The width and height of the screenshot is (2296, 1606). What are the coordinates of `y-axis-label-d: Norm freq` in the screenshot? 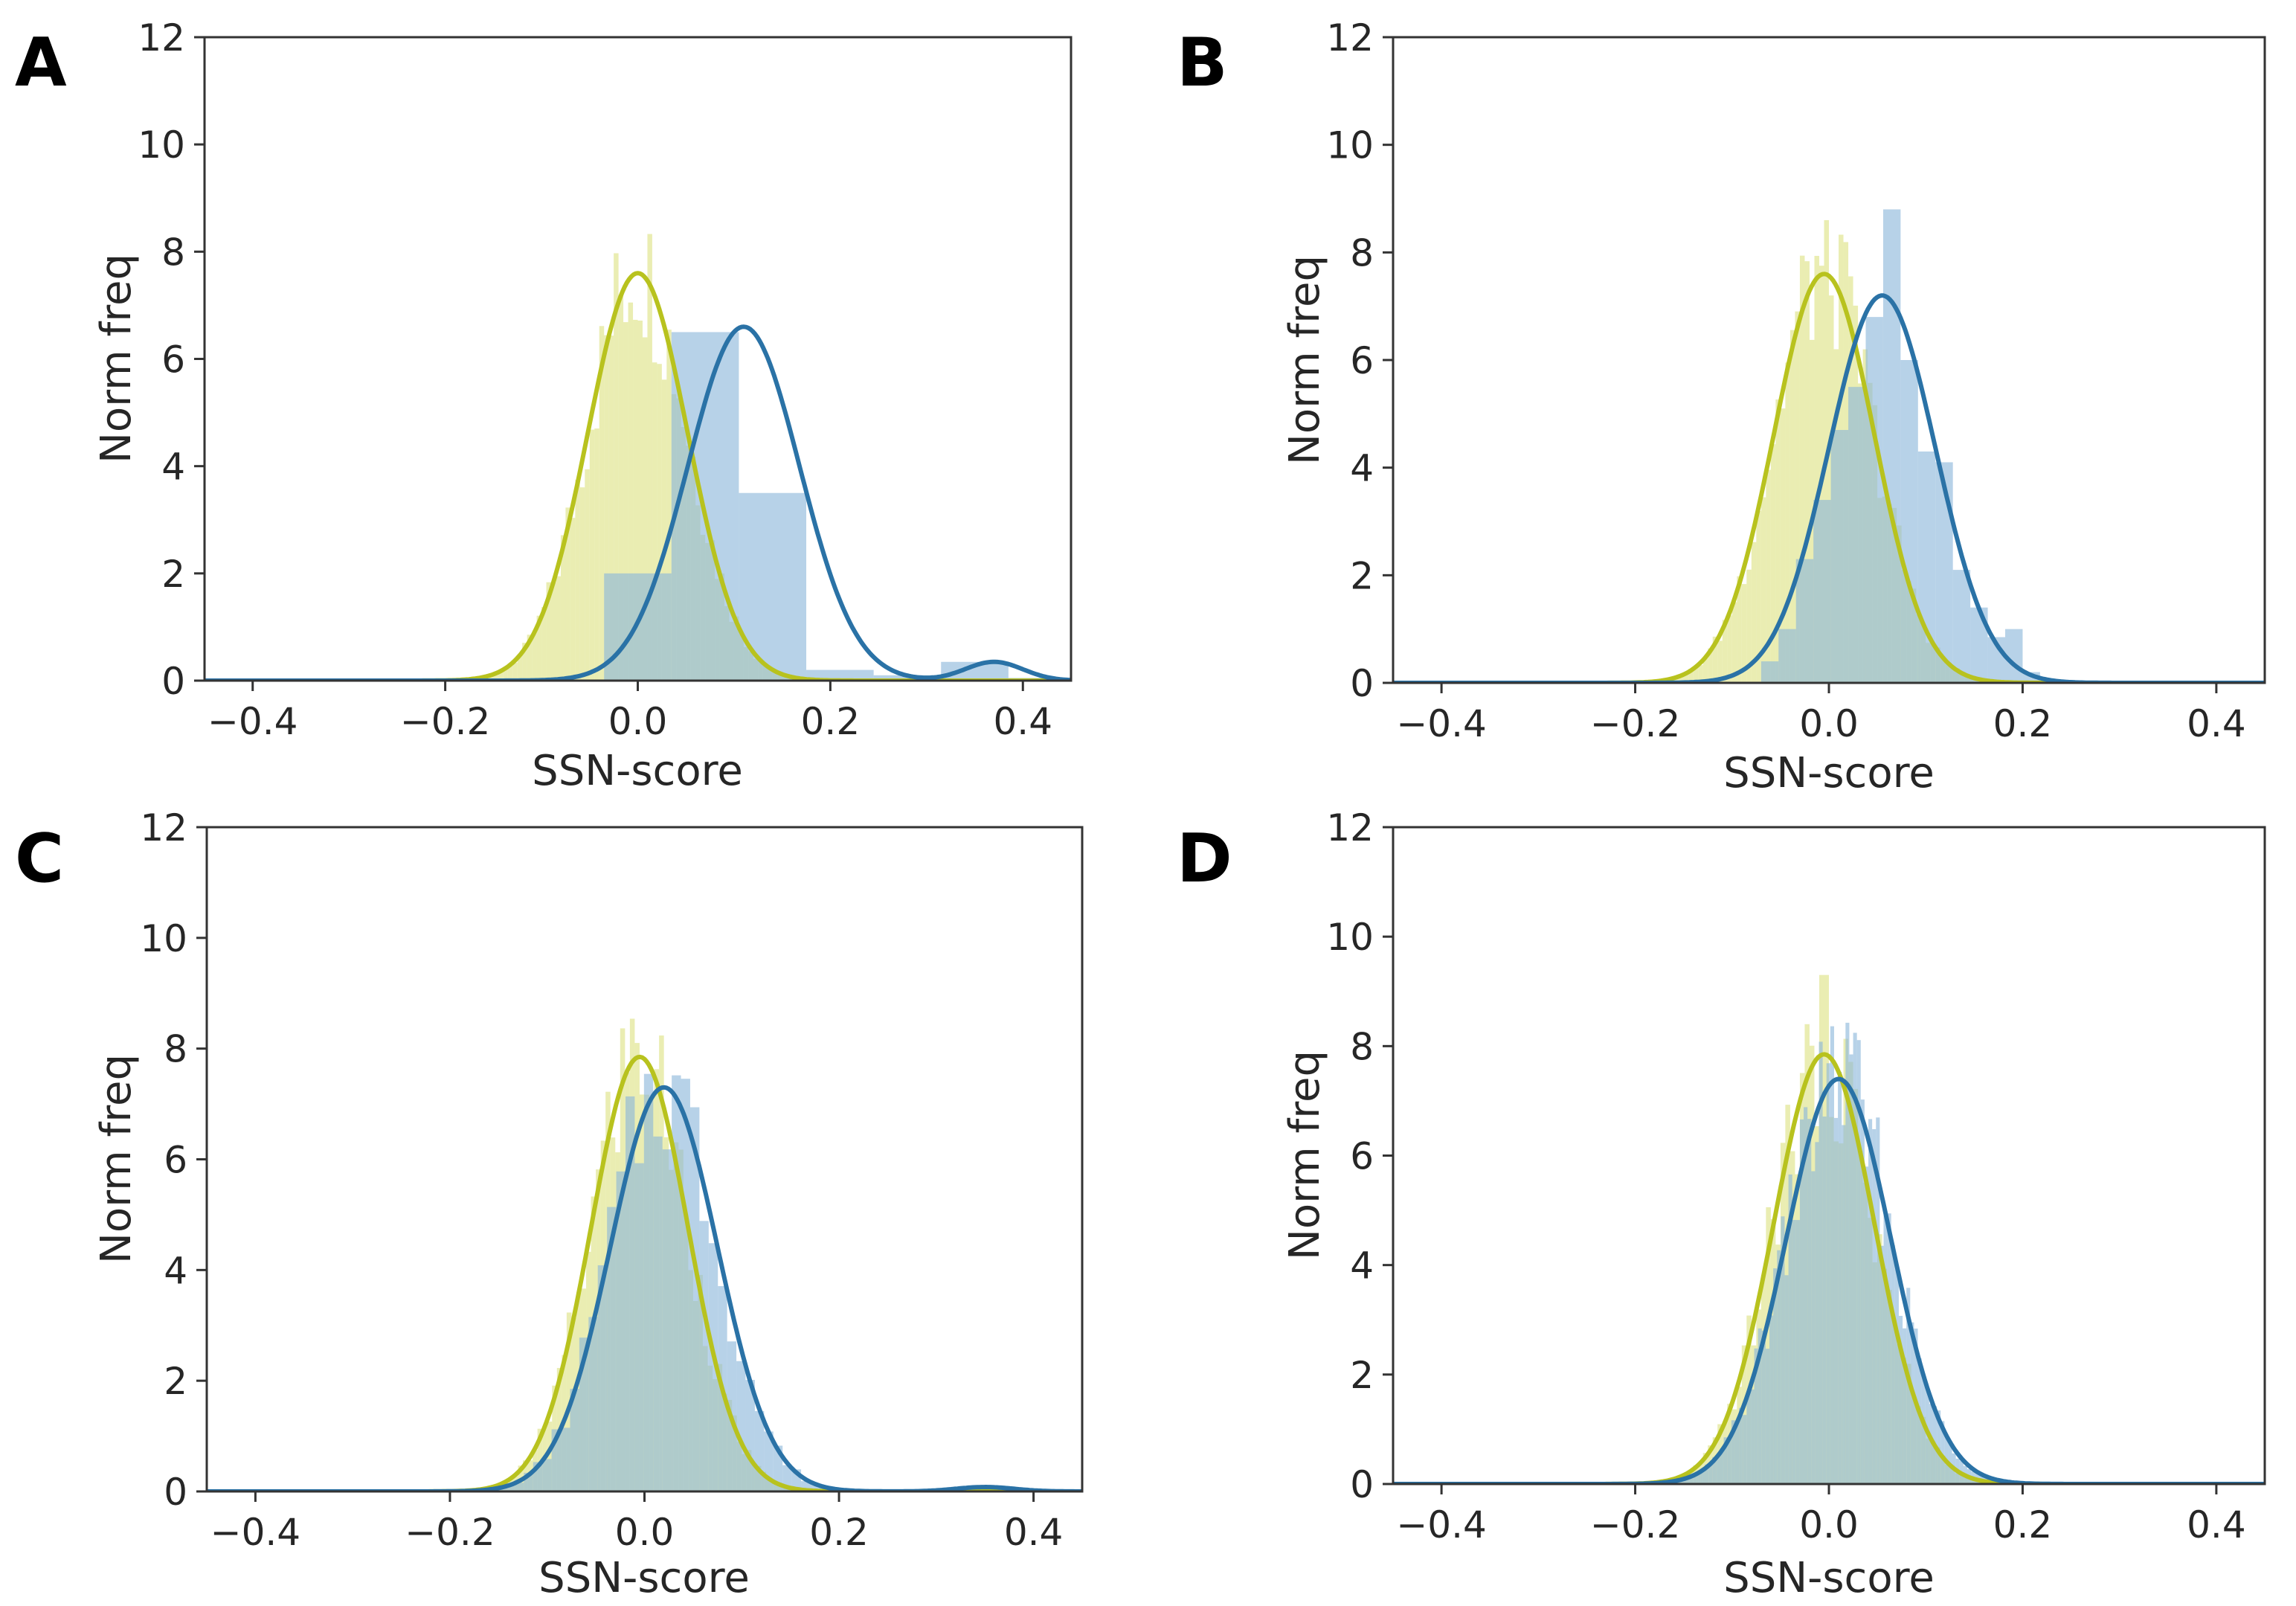 It's located at (1305, 1155).